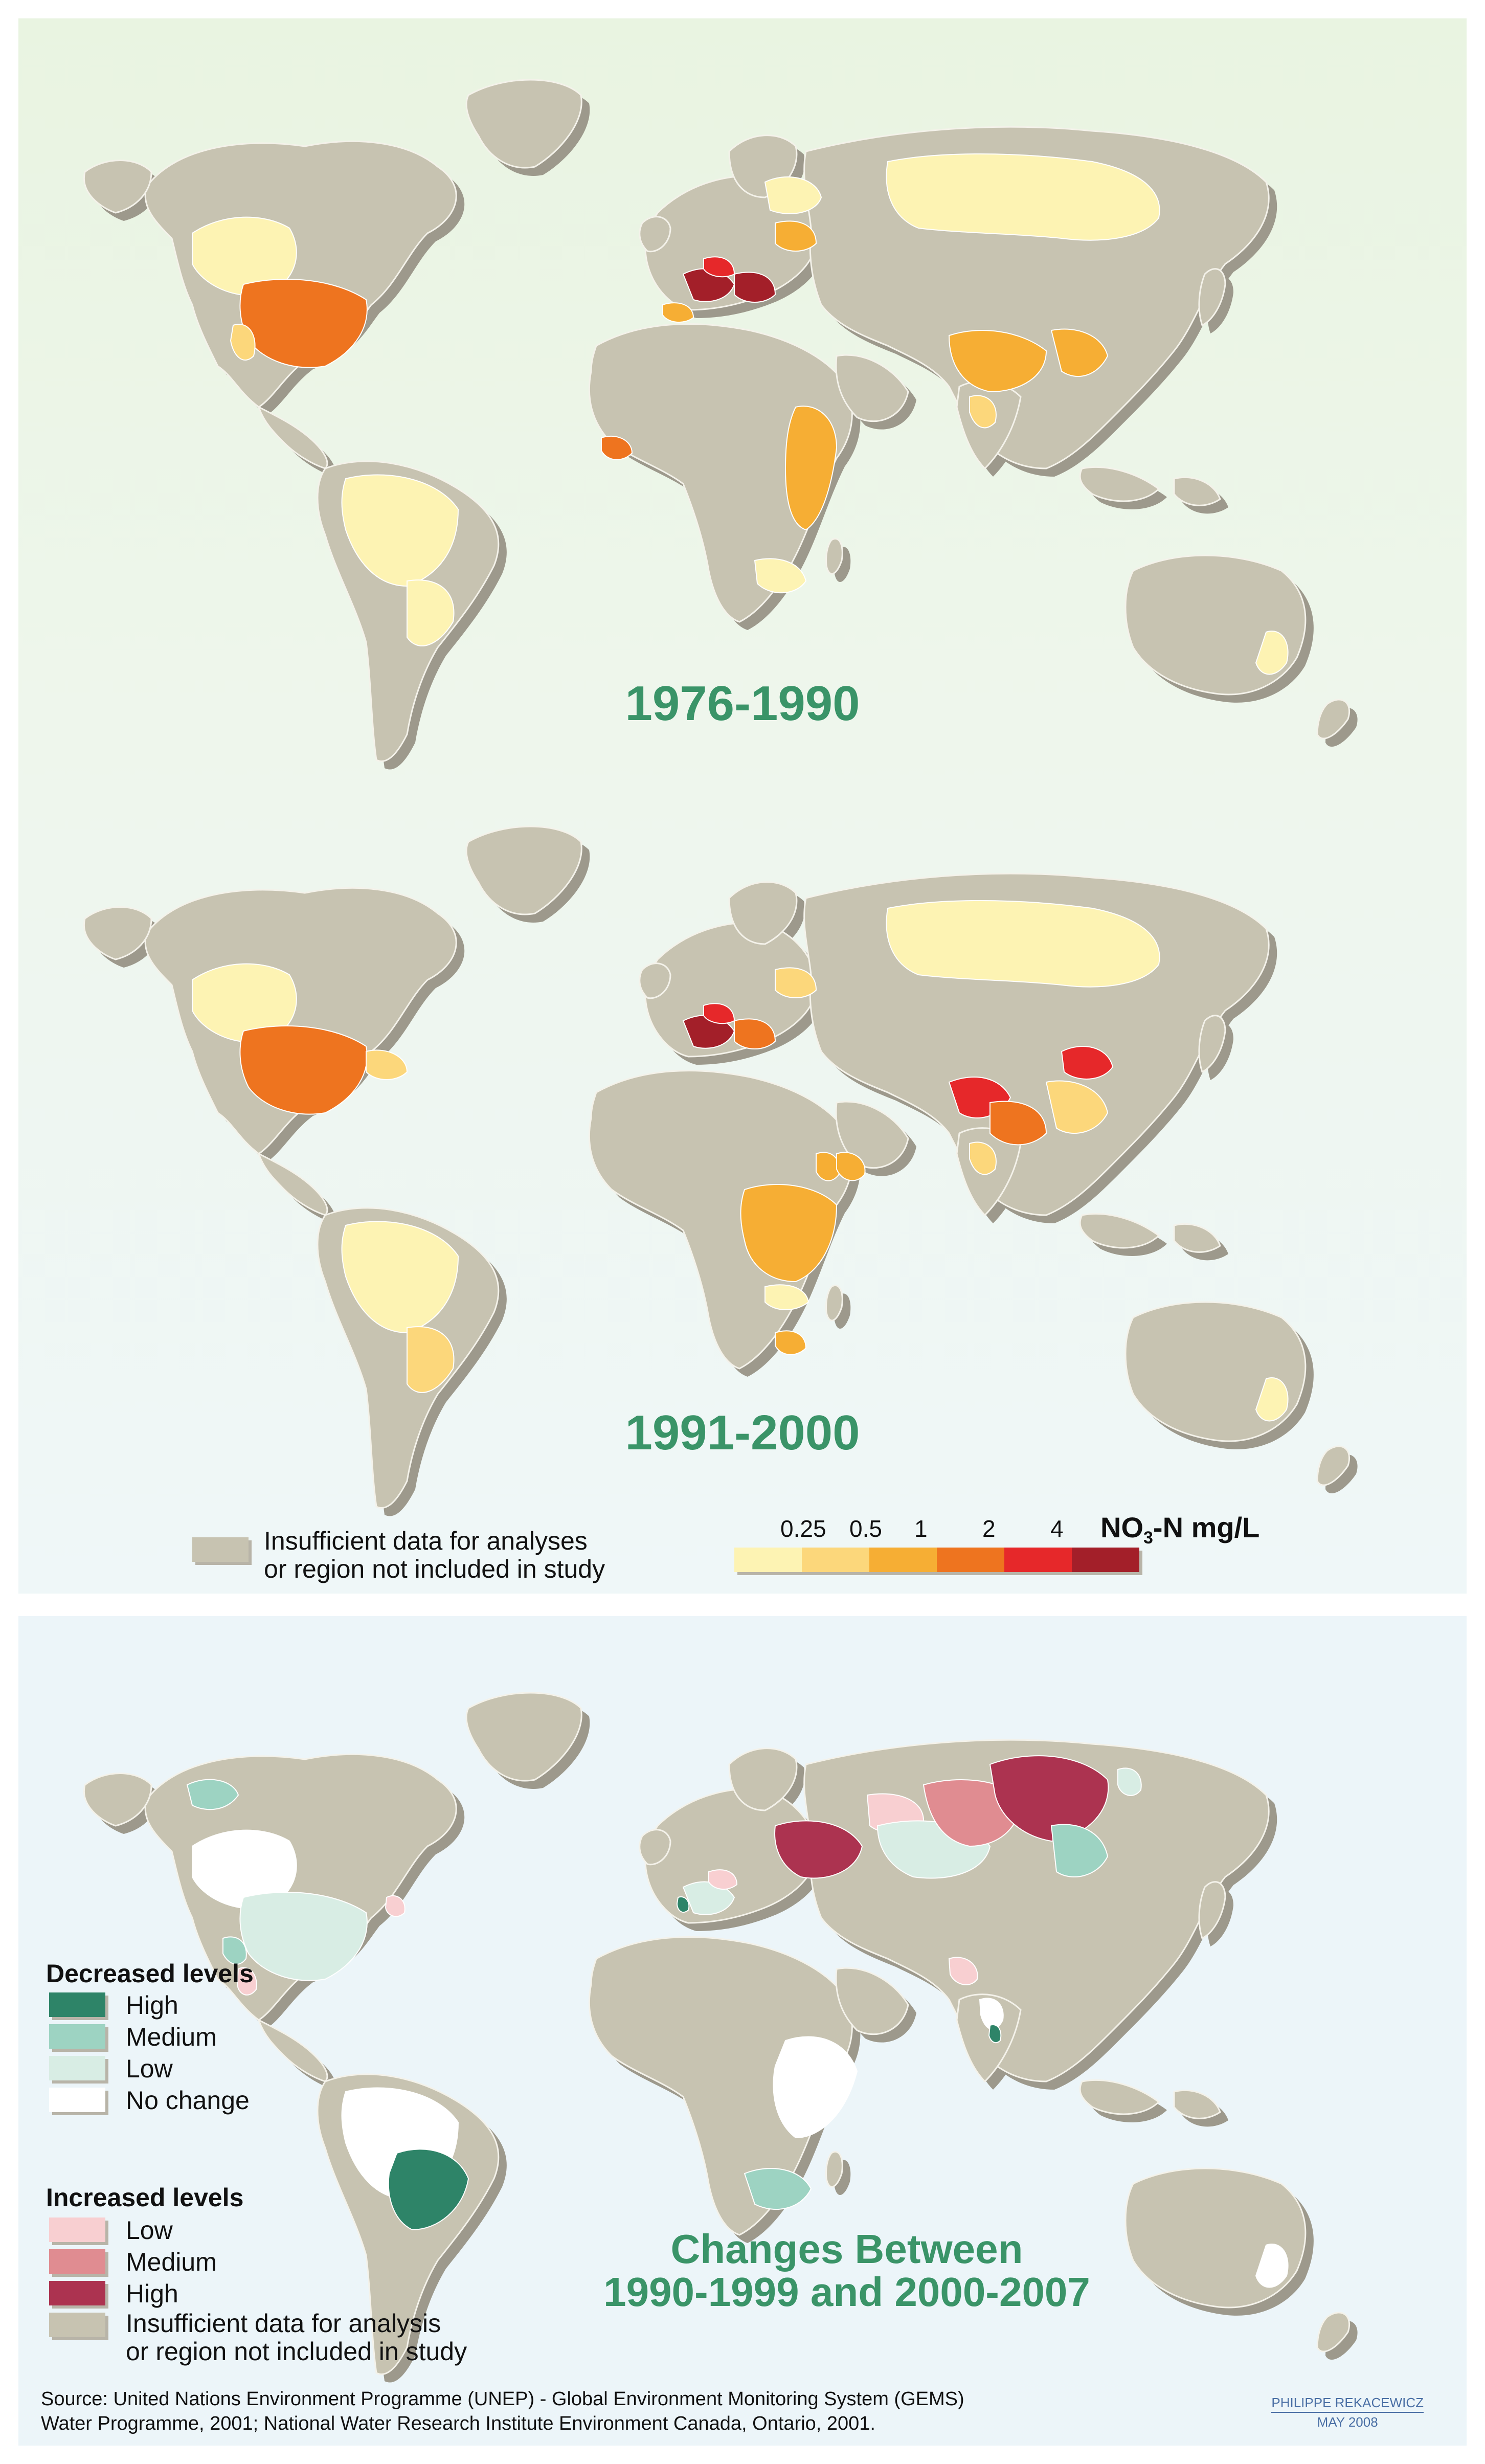 This screenshot has width=1485, height=2464. I want to click on insufficient-swatch-bottom, so click(77, 2325).